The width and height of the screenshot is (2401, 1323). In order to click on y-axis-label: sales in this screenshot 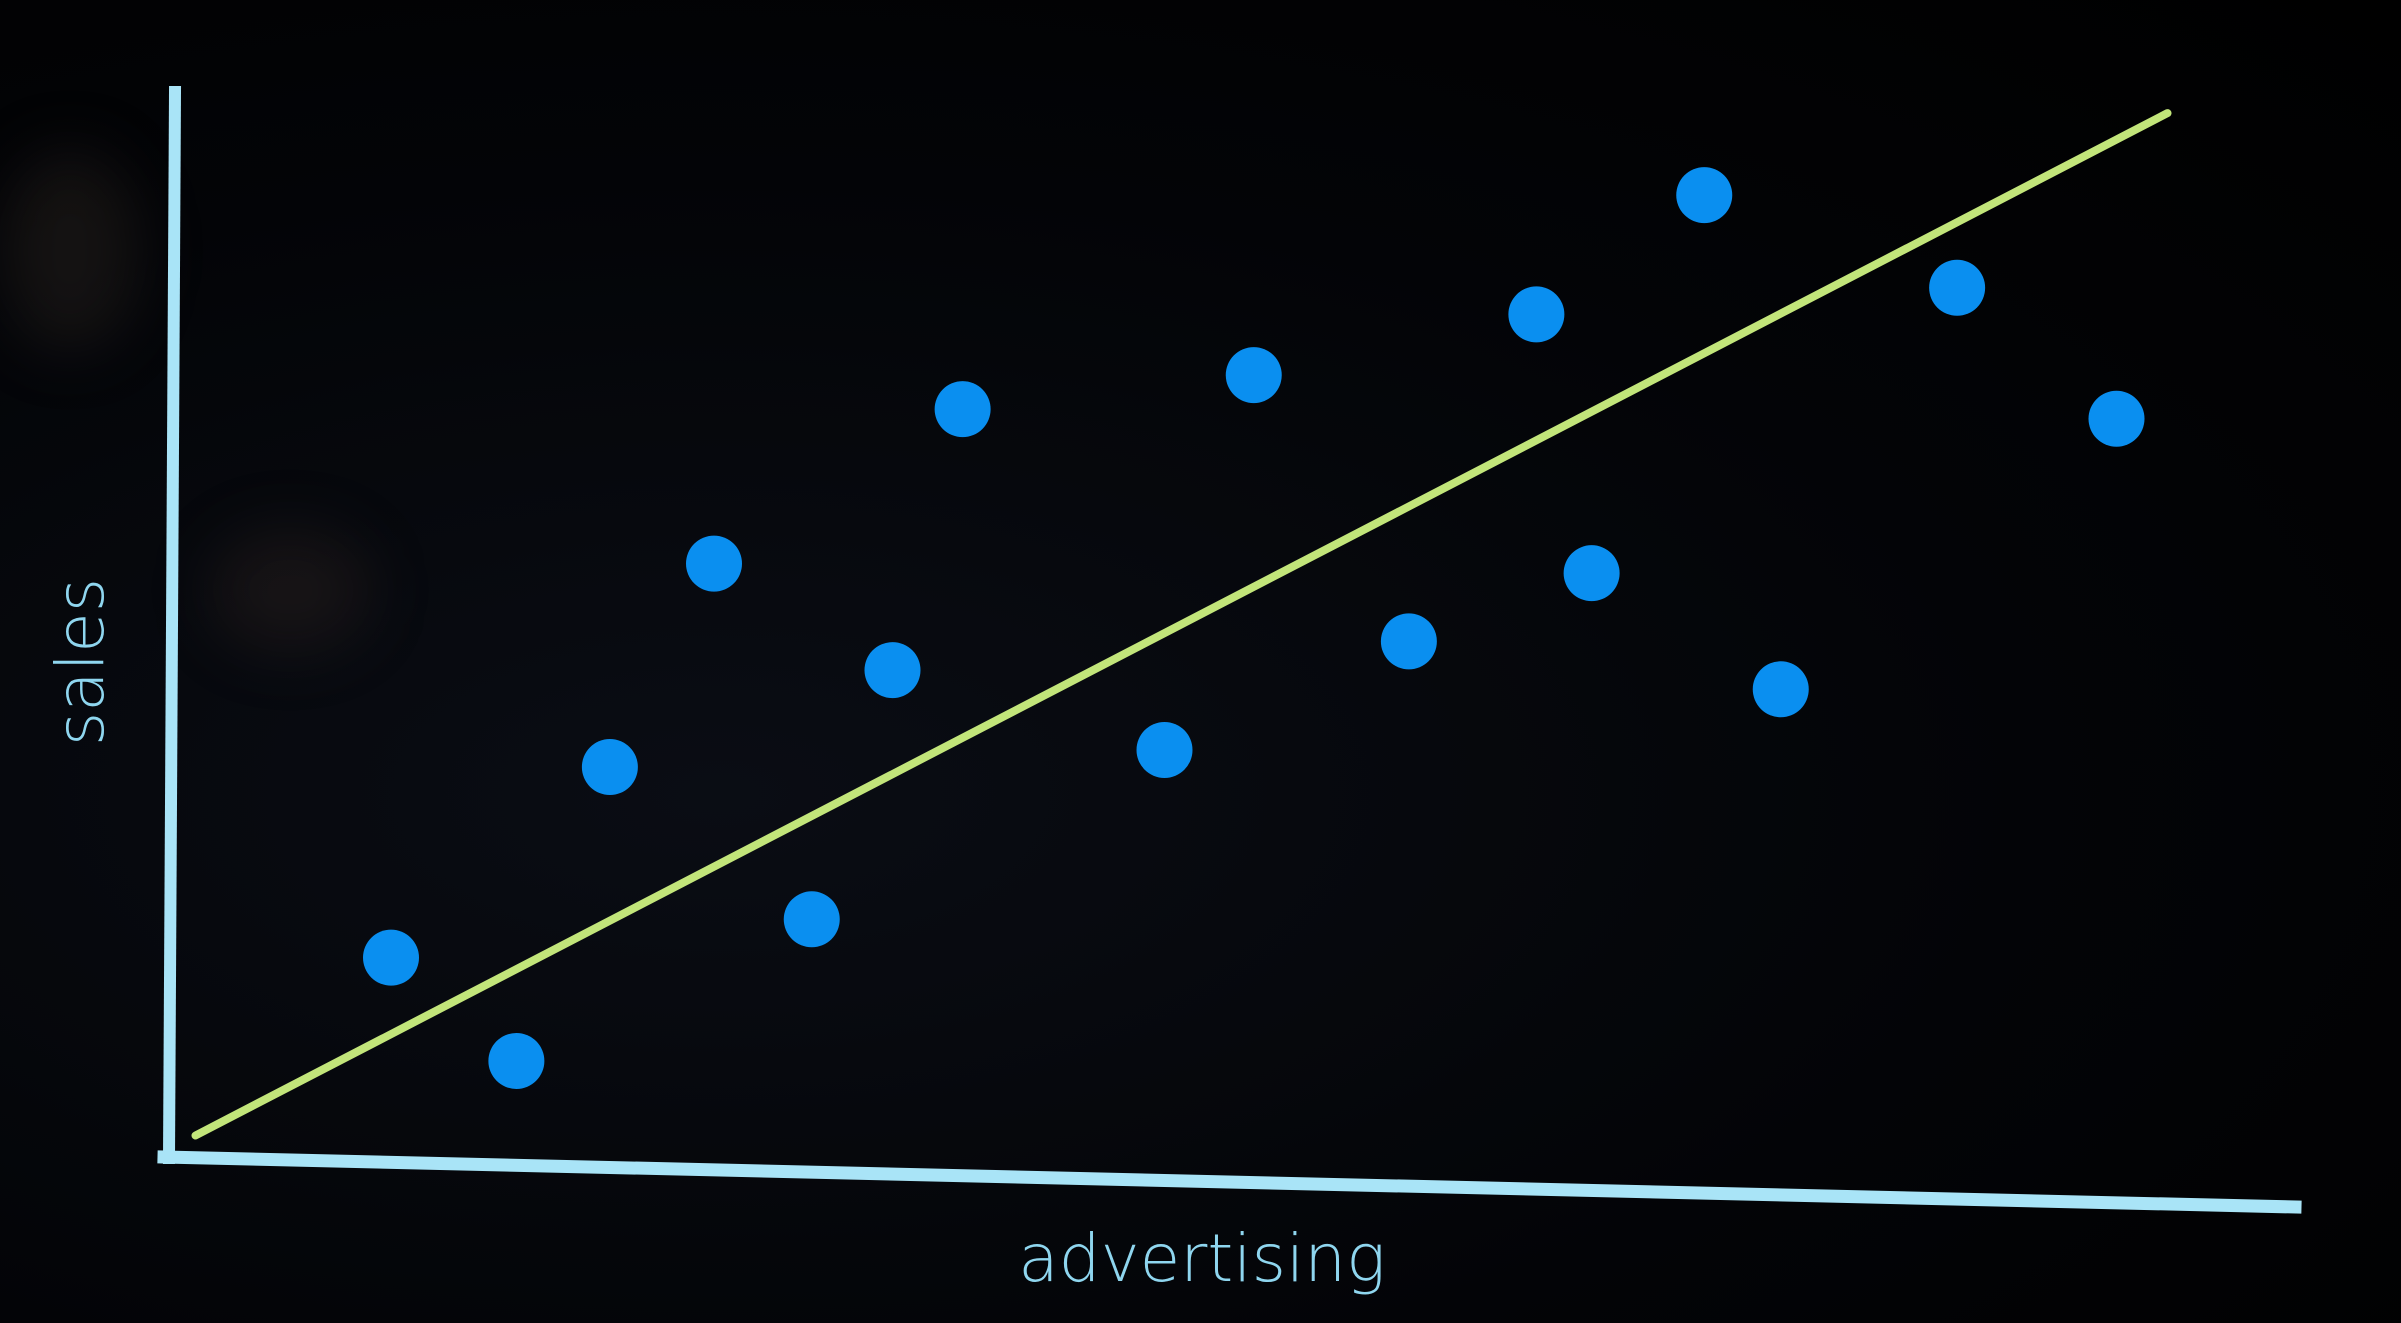, I will do `click(80, 662)`.